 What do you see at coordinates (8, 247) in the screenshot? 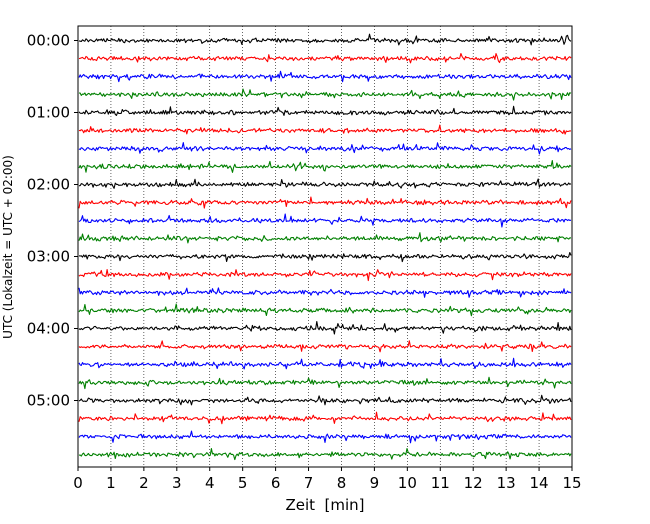
I see `y-axis-label: UTC (Lokalzeit = UTC + 02:00)` at bounding box center [8, 247].